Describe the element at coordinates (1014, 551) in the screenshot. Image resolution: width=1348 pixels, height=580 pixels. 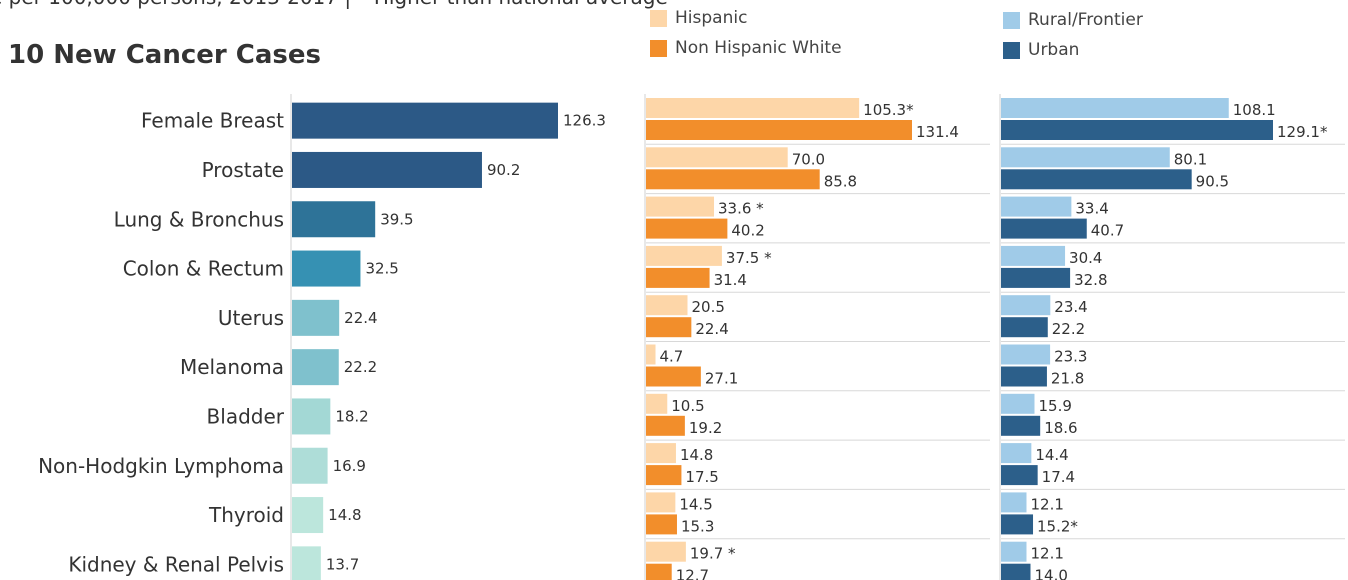
I see `geography-bar-rural-frontier-kidney-renal-pelvis` at that location.